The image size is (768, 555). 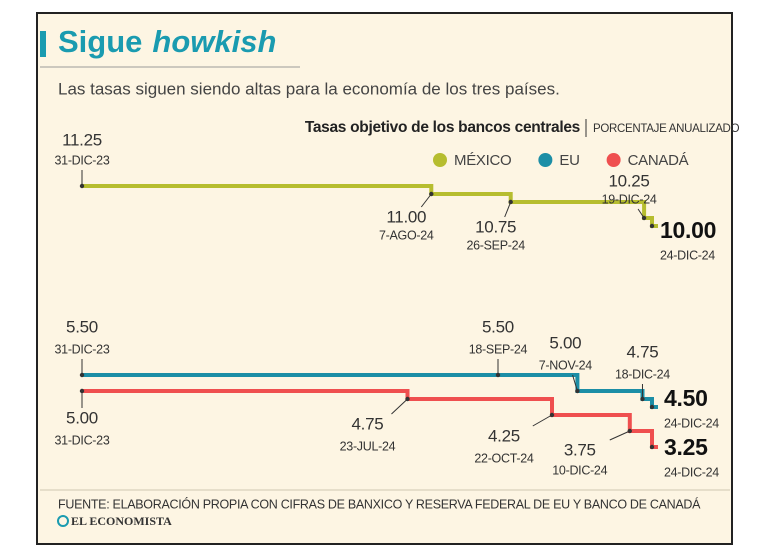 I want to click on date-label: 7-NOV-24, so click(x=566, y=365).